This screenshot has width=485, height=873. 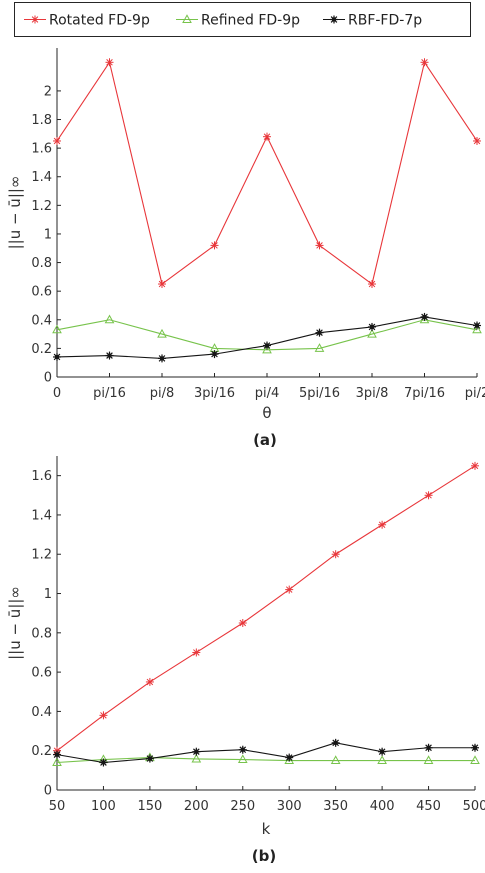 What do you see at coordinates (265, 440) in the screenshot?
I see `panel-caption: (a)` at bounding box center [265, 440].